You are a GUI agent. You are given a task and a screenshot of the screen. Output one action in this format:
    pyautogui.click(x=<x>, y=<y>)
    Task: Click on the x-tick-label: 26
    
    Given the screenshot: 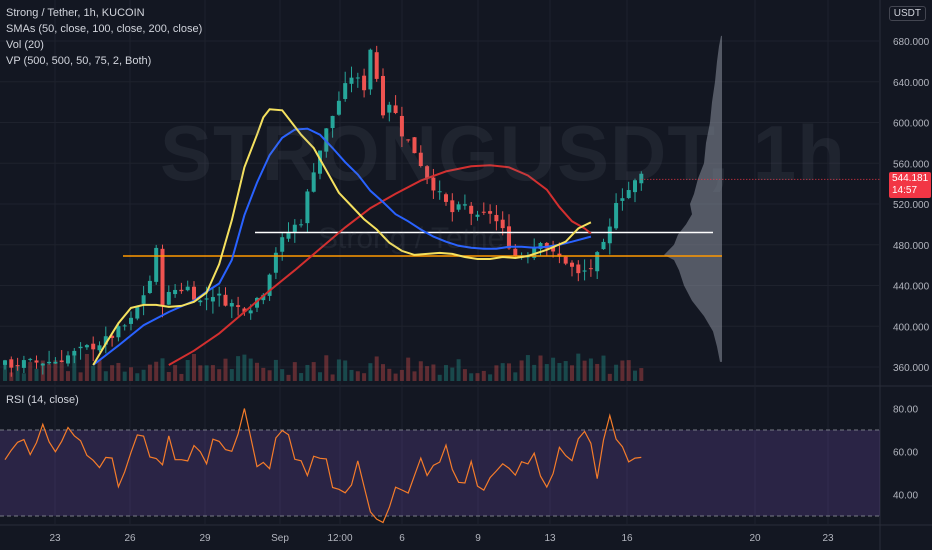 What is the action you would take?
    pyautogui.click(x=130, y=538)
    